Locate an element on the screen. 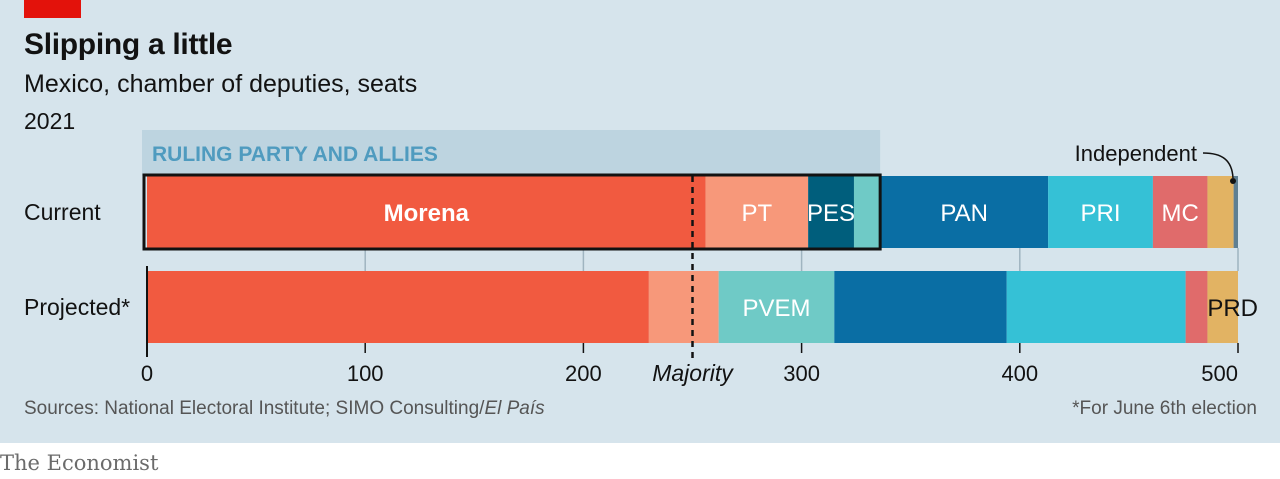  x-tick-label-0: 0 is located at coordinates (147, 373).